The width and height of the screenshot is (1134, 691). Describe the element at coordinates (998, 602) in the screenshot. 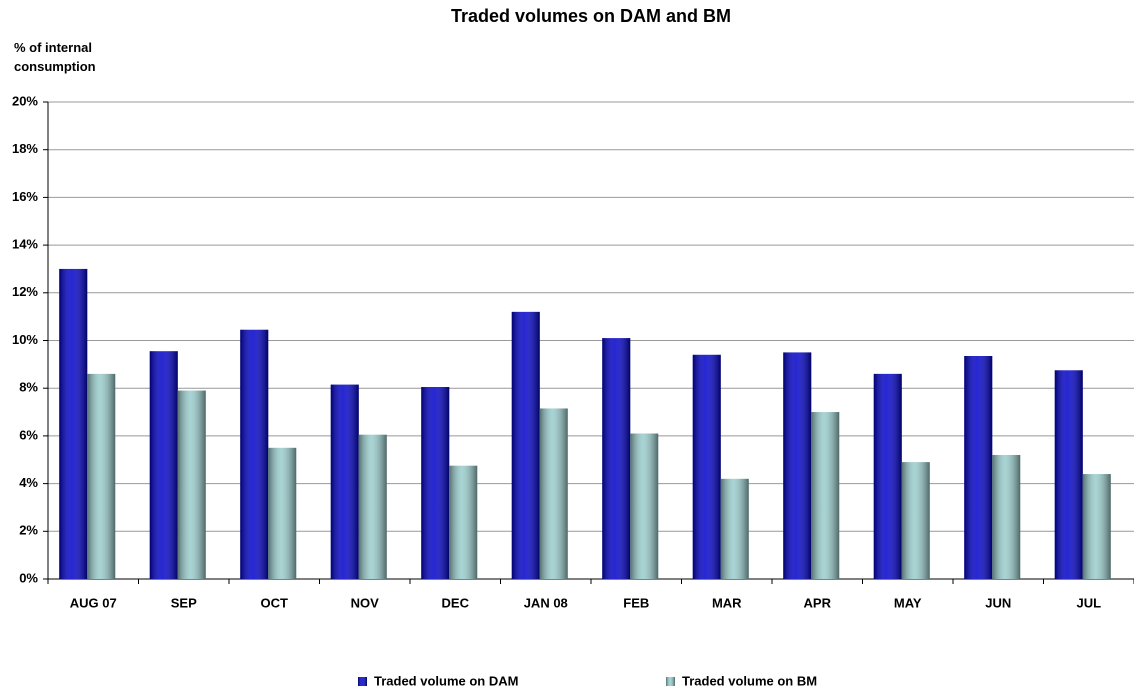

I see `x-tick-label: JUN` at that location.